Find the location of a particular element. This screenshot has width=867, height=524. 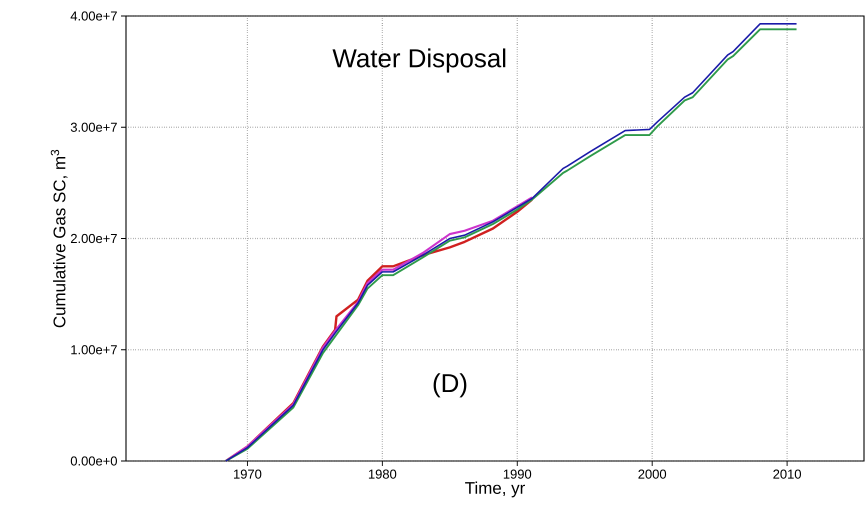

text: Water Disposal is located at coordinates (419, 60).